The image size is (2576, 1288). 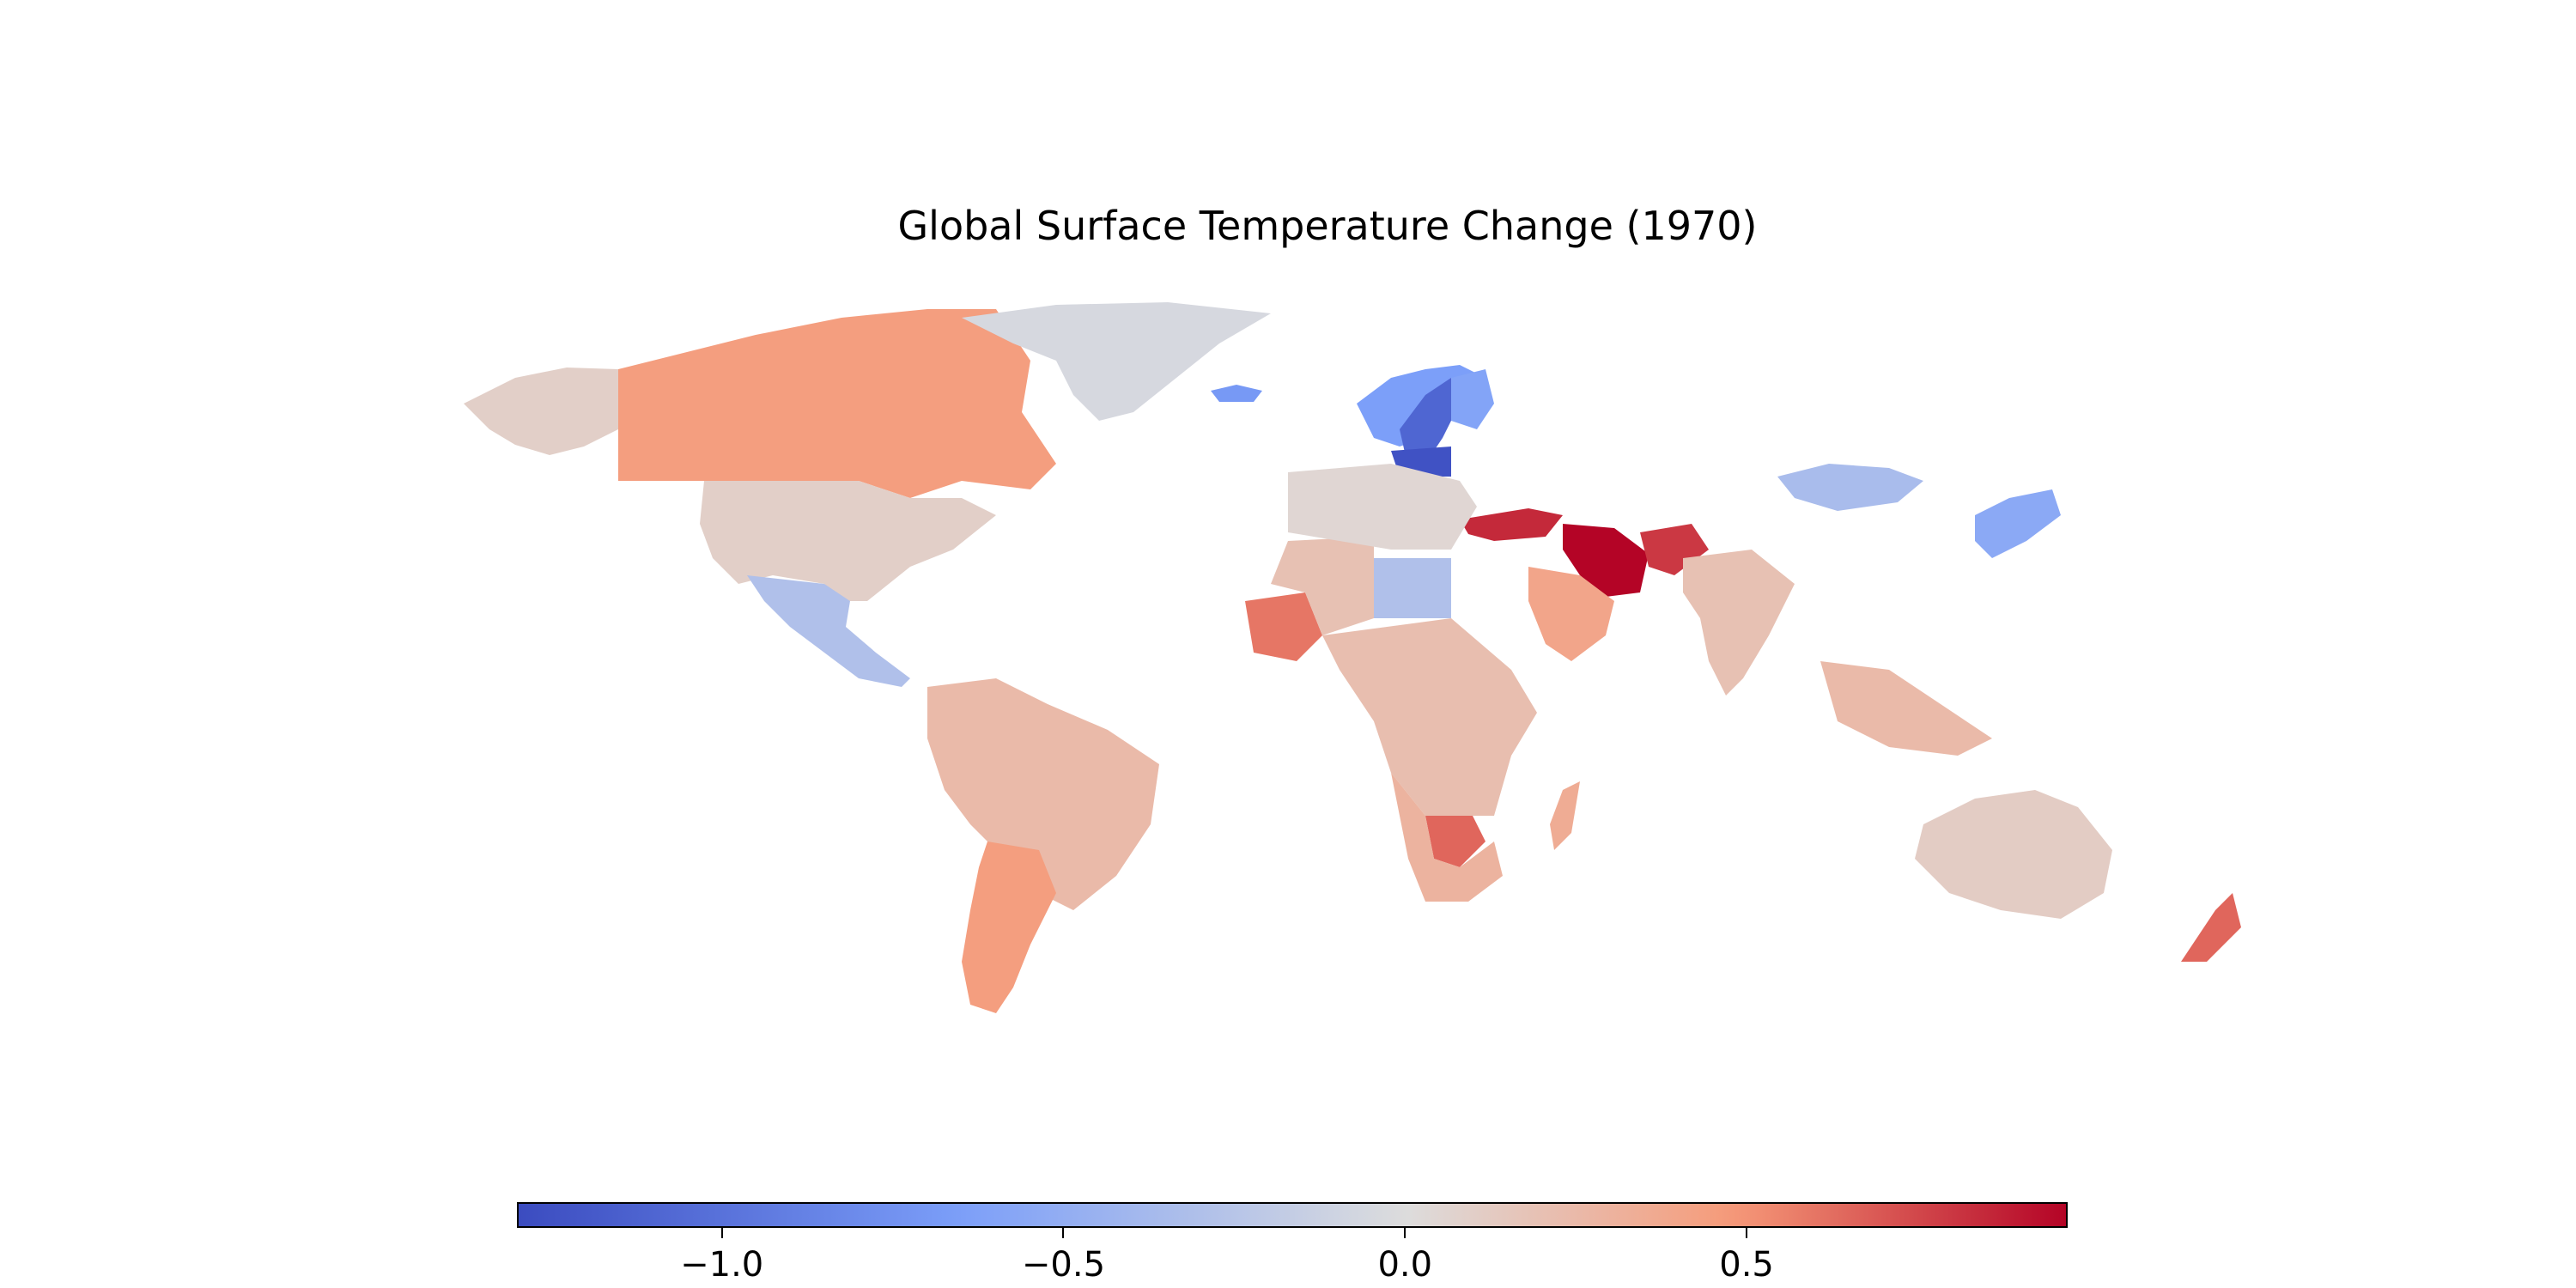 What do you see at coordinates (1116, 361) in the screenshot?
I see `region-greenland` at bounding box center [1116, 361].